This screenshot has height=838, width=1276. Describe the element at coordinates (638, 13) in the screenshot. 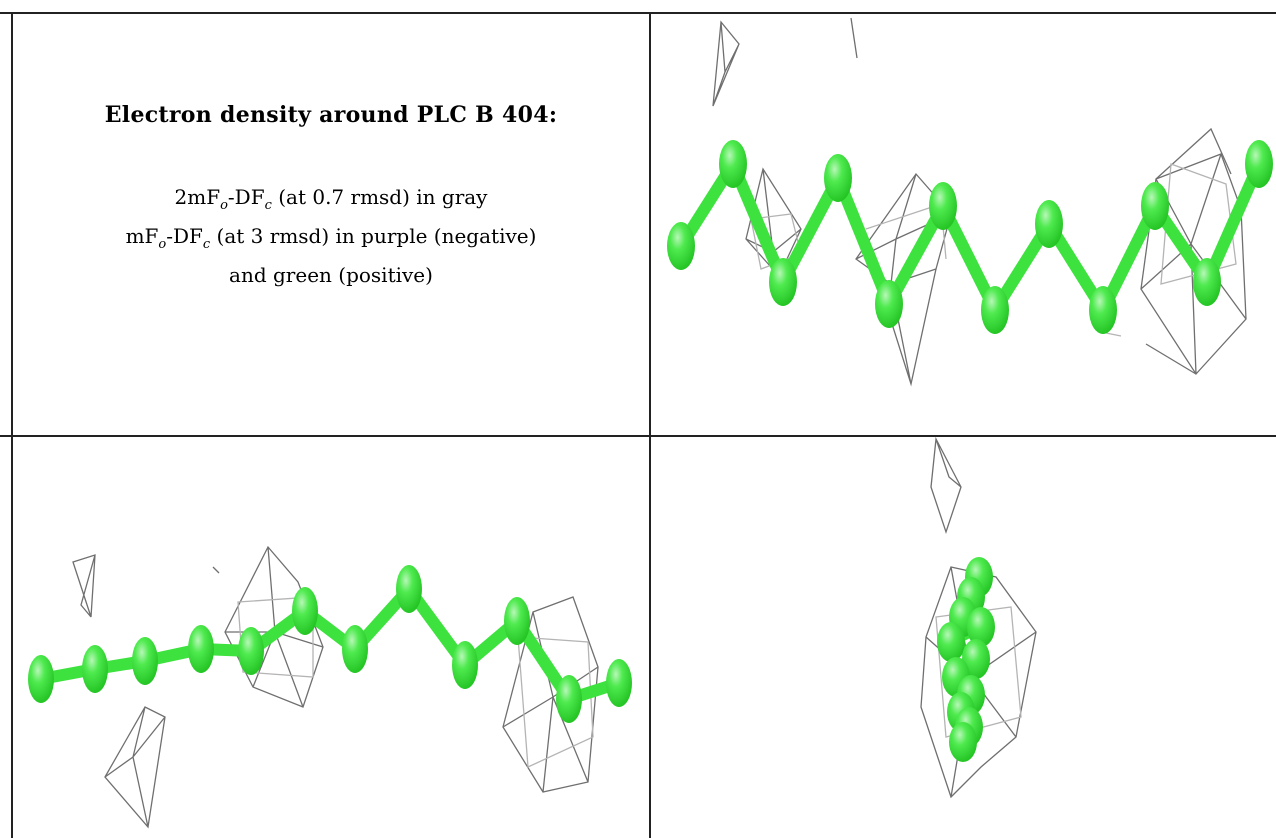

I see `table-border-top` at that location.